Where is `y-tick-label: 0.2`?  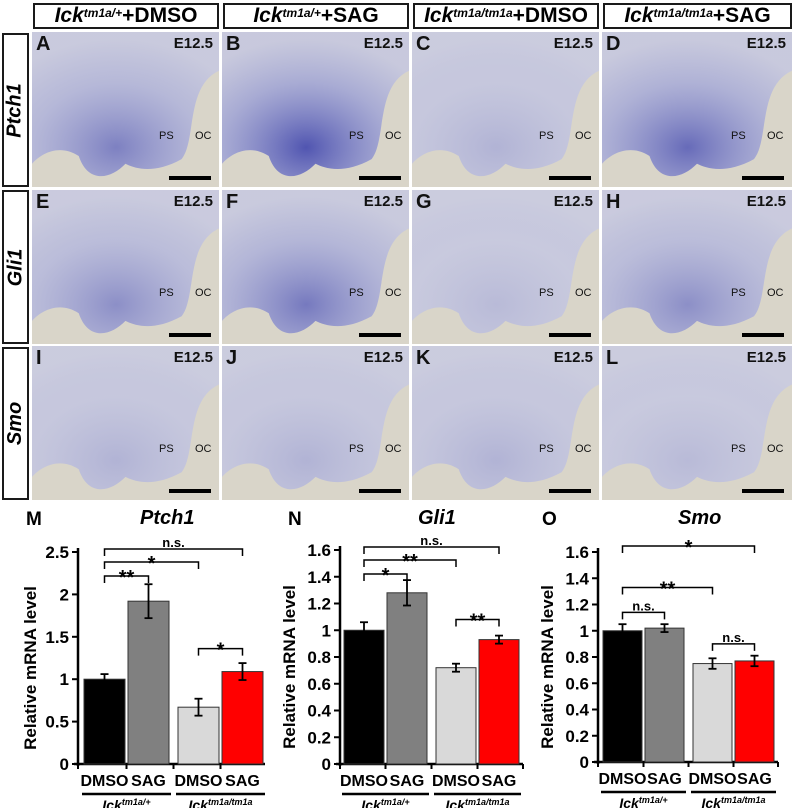 y-tick-label: 0.2 is located at coordinates (577, 736).